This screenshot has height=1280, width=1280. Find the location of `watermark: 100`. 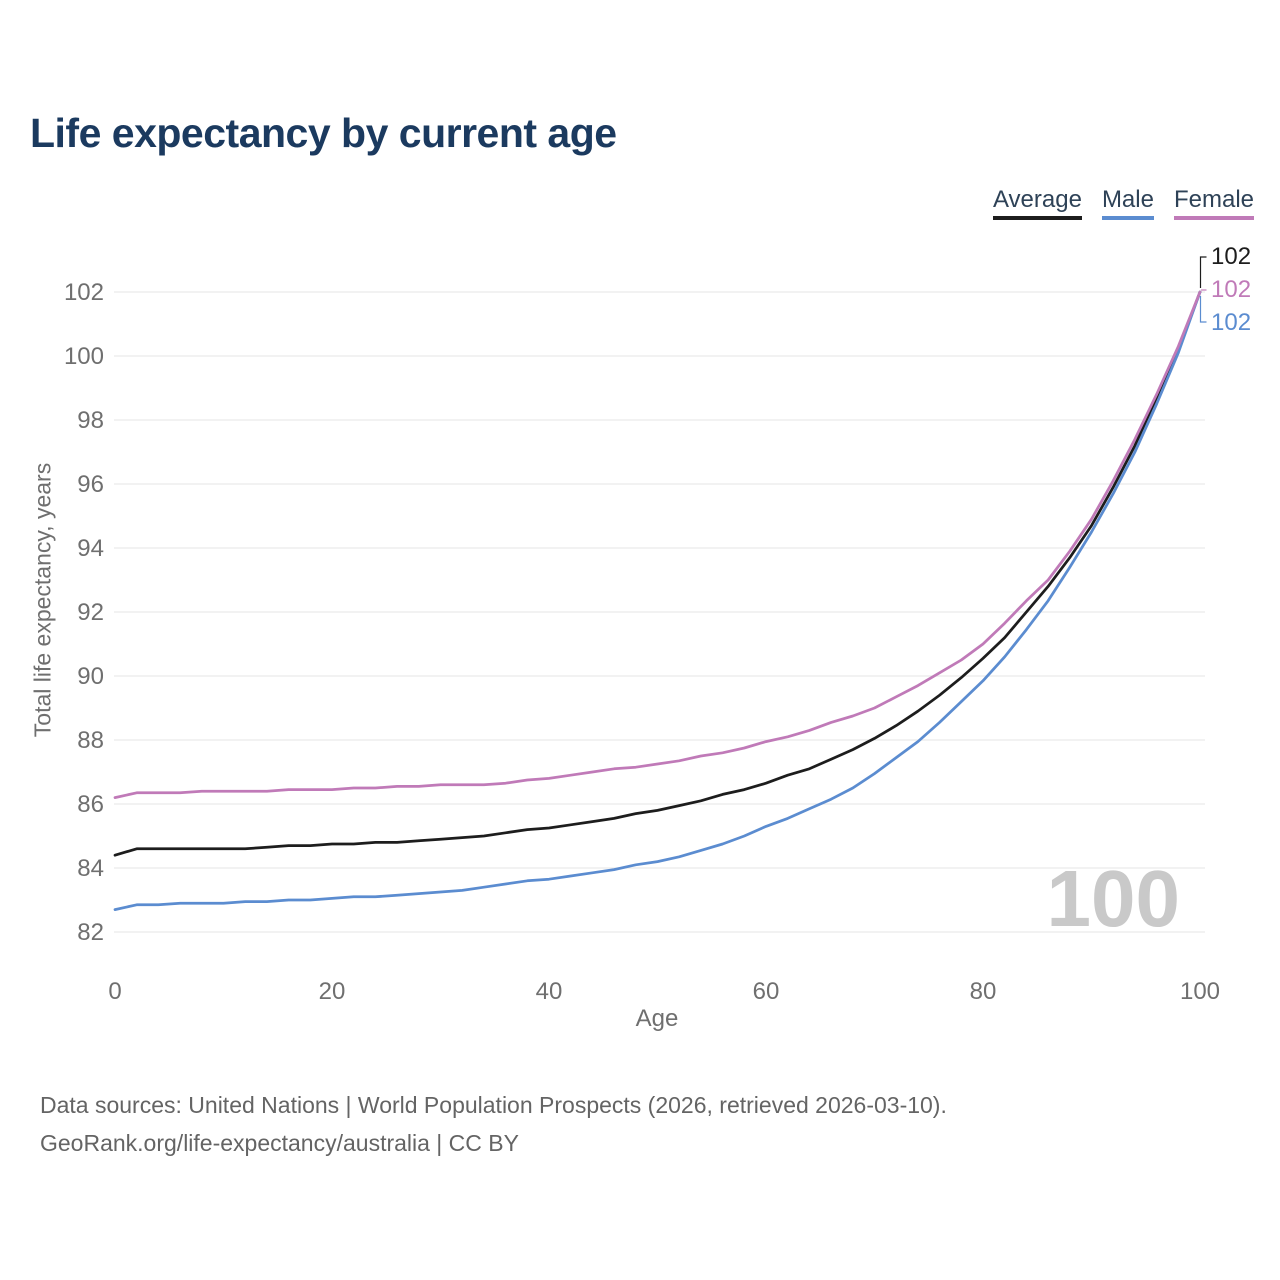

watermark: 100 is located at coordinates (1113, 898).